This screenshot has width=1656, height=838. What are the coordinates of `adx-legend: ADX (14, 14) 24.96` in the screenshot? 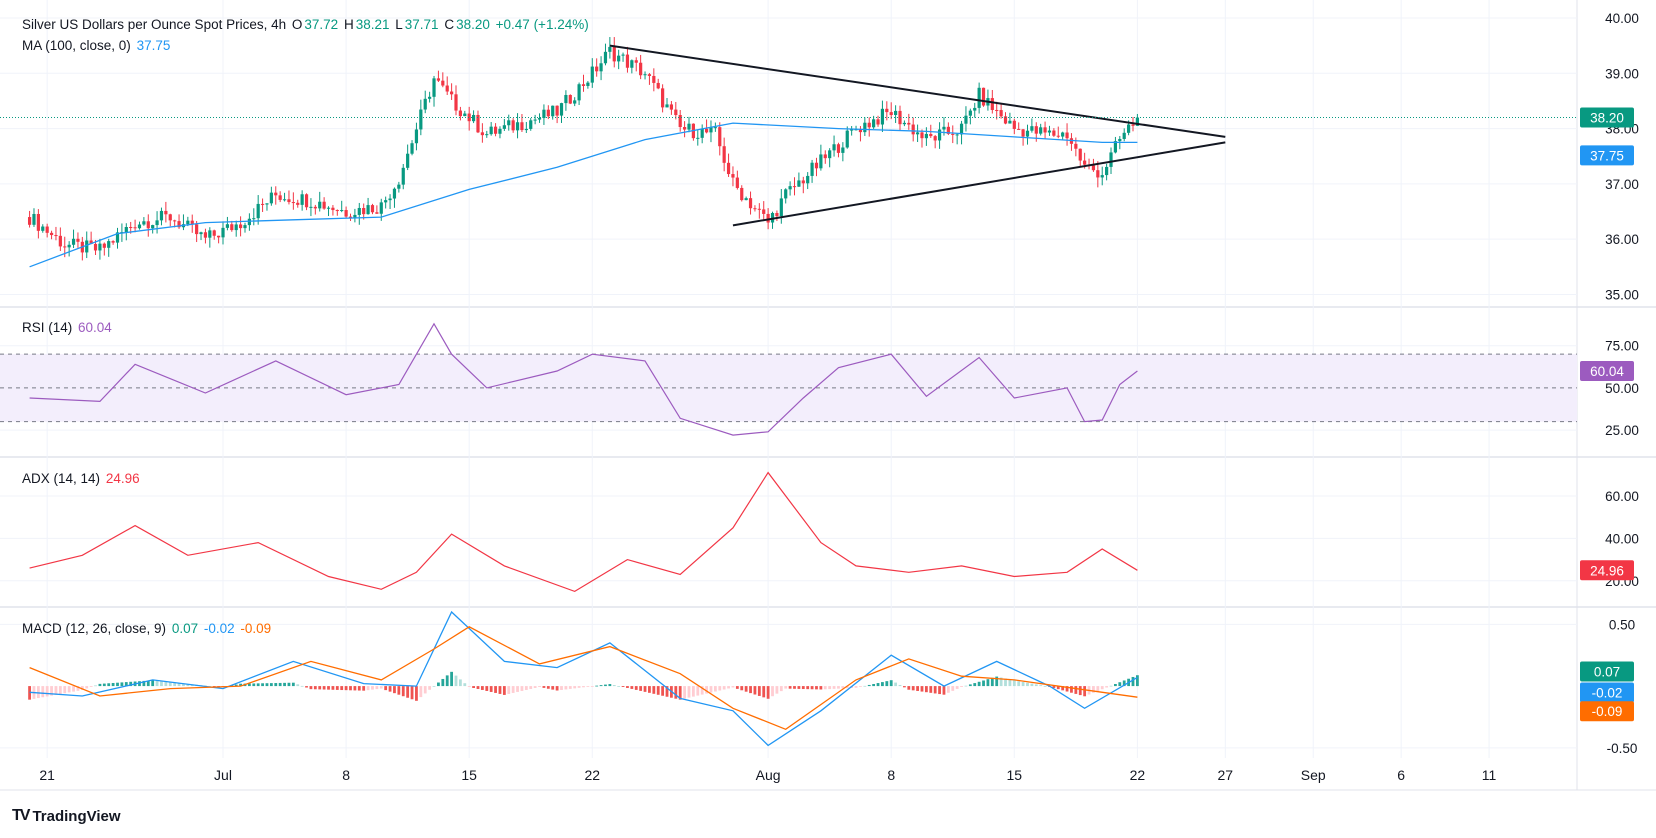 It's located at (82, 478).